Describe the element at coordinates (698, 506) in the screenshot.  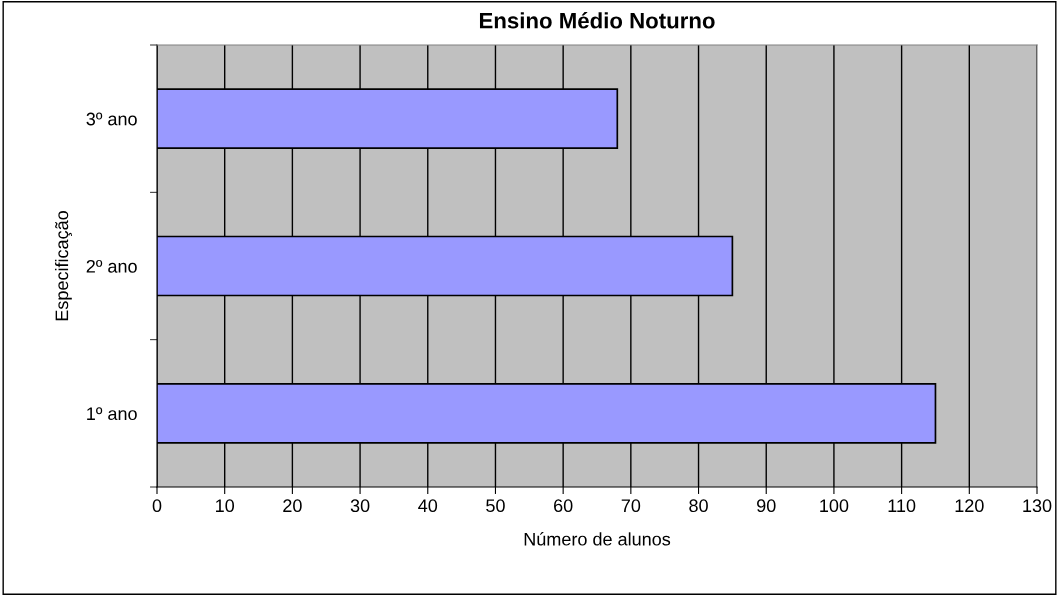
I see `x-tick-label: 80` at that location.